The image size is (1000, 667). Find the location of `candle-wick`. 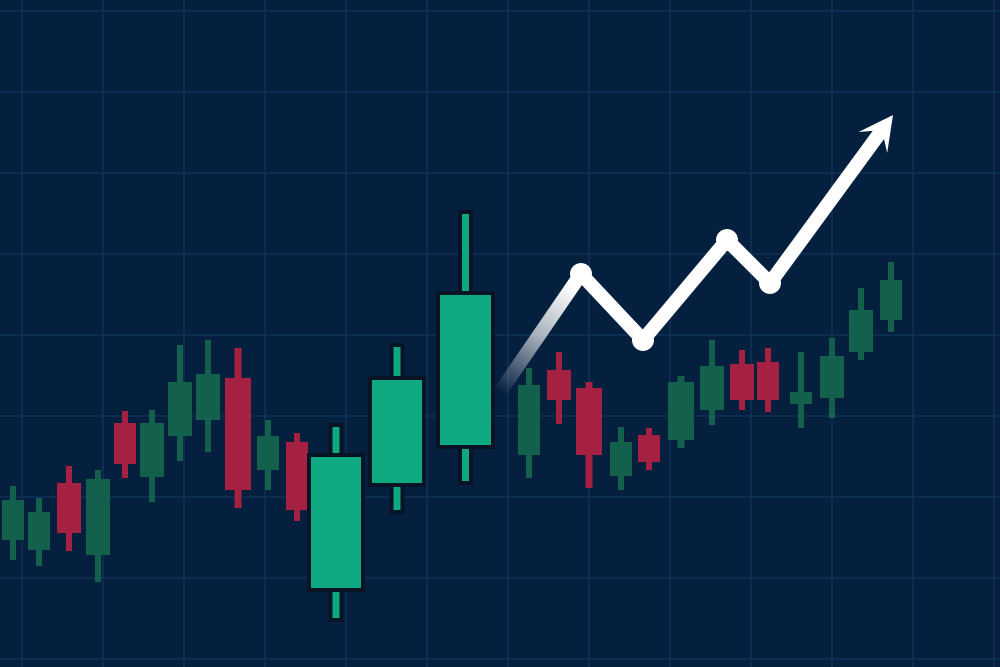

candle-wick is located at coordinates (801, 390).